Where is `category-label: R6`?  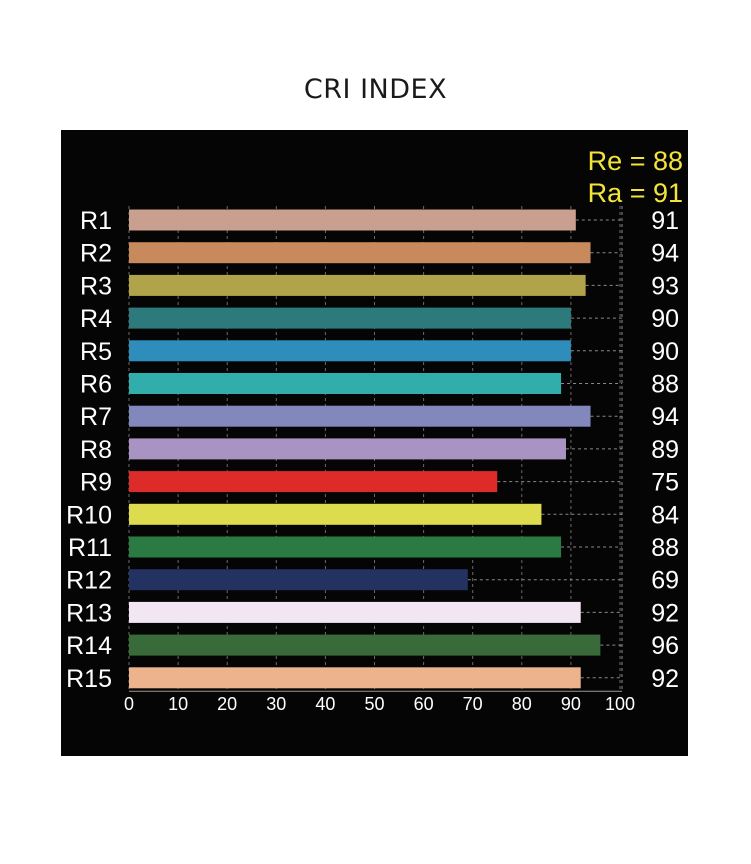
category-label: R6 is located at coordinates (96, 385).